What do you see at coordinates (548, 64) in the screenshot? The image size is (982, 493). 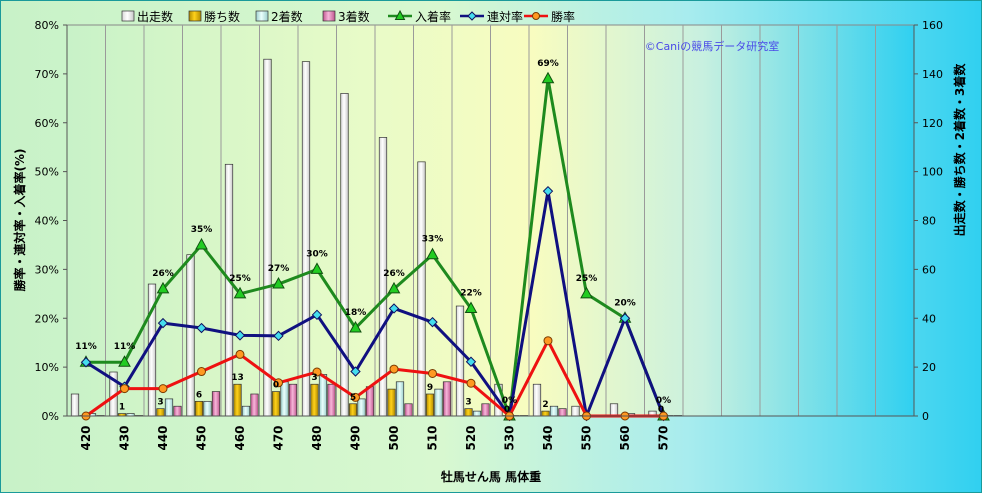 I see `line-data-label: 69%` at bounding box center [548, 64].